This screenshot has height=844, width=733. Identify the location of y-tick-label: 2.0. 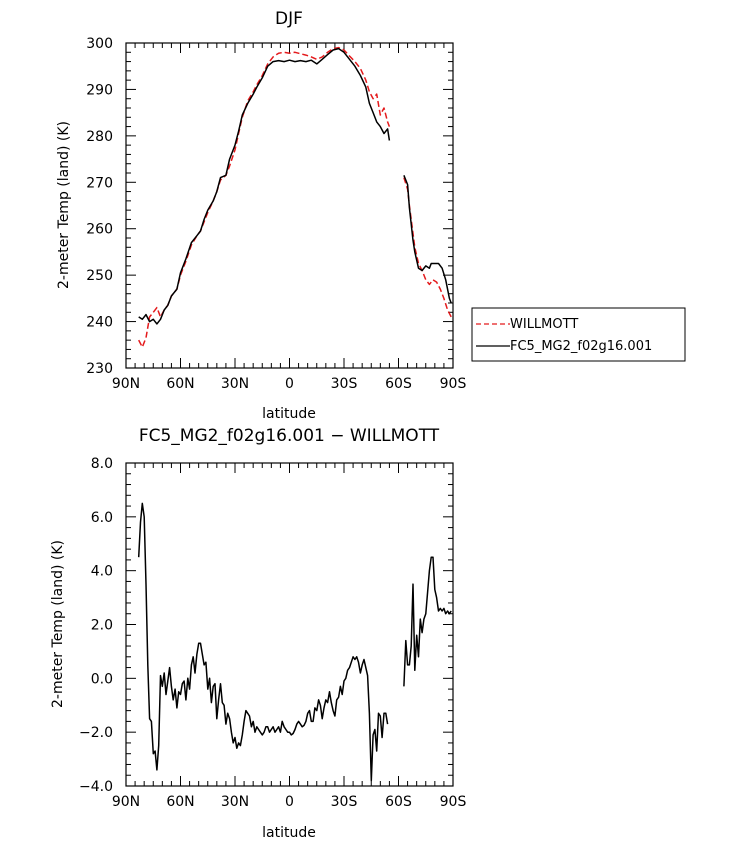
(102, 626).